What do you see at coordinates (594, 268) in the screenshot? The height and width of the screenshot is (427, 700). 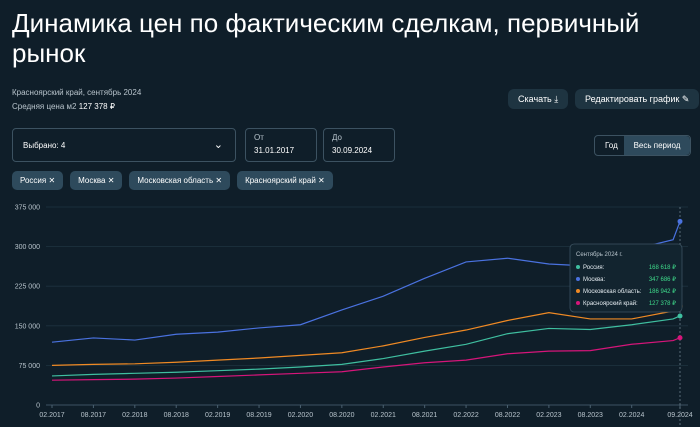 I see `tooltip-label: Россия:` at bounding box center [594, 268].